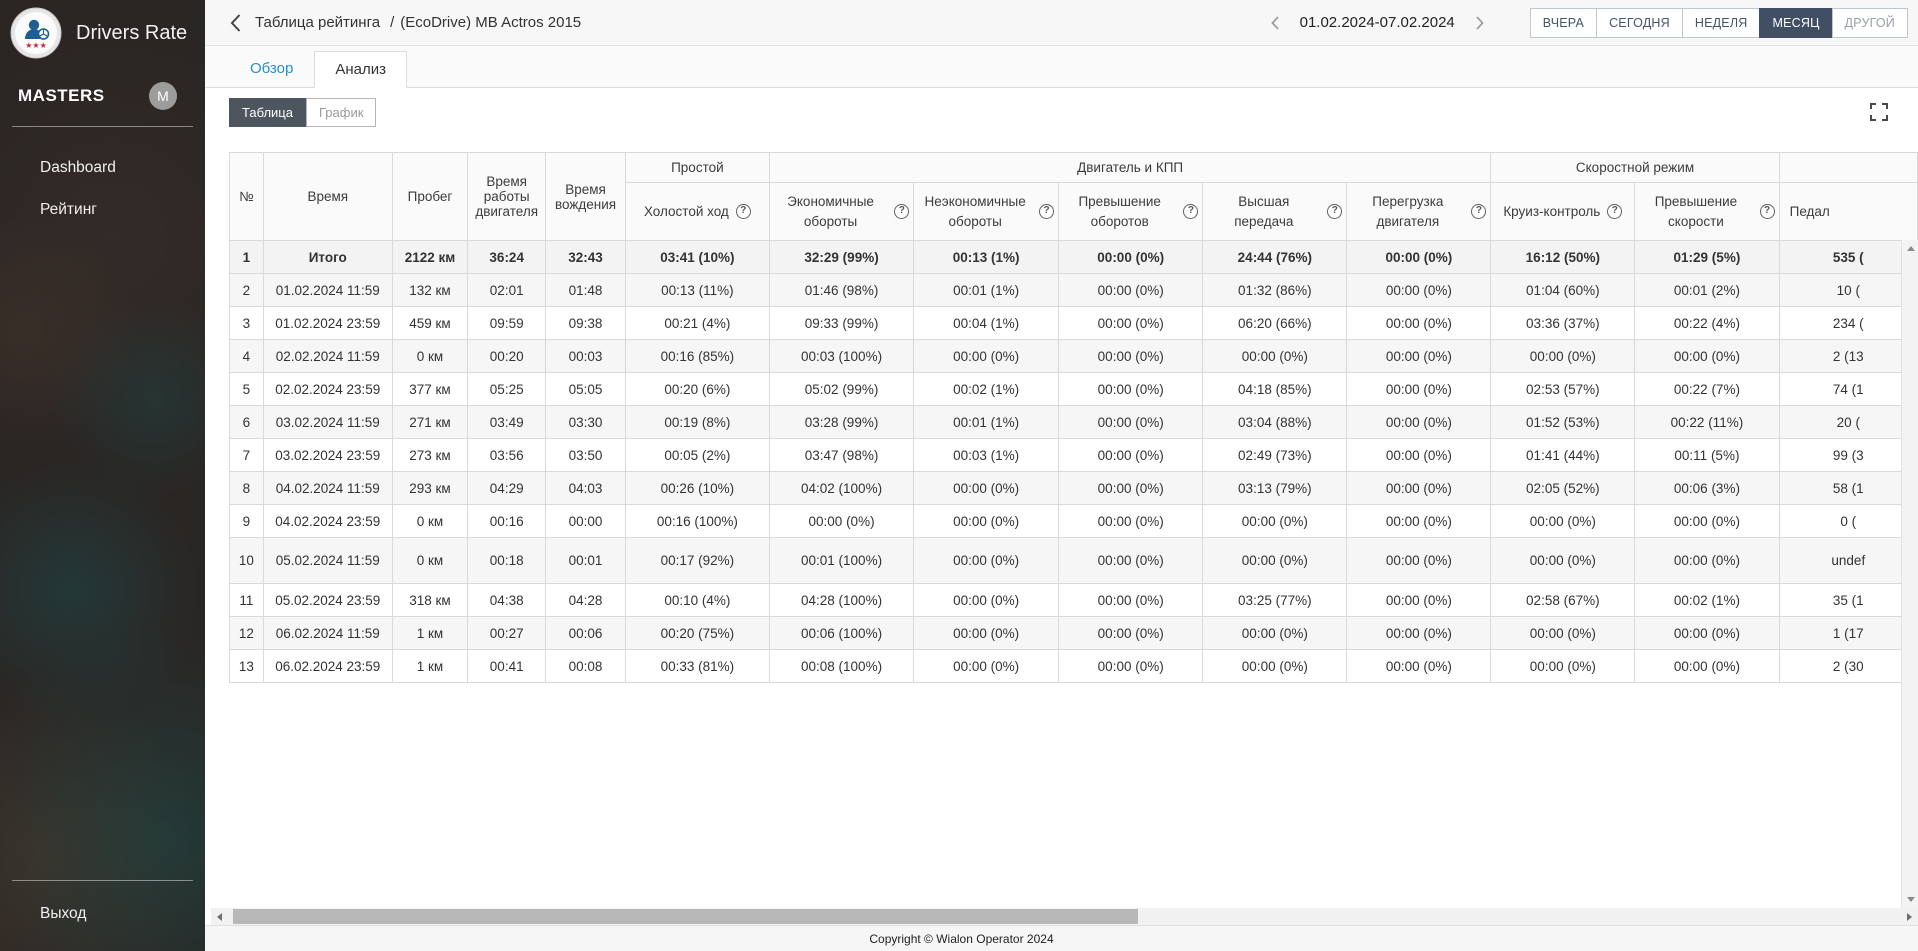 The width and height of the screenshot is (1918, 951). I want to click on column-group-header: Скоростной режим, so click(1635, 167).